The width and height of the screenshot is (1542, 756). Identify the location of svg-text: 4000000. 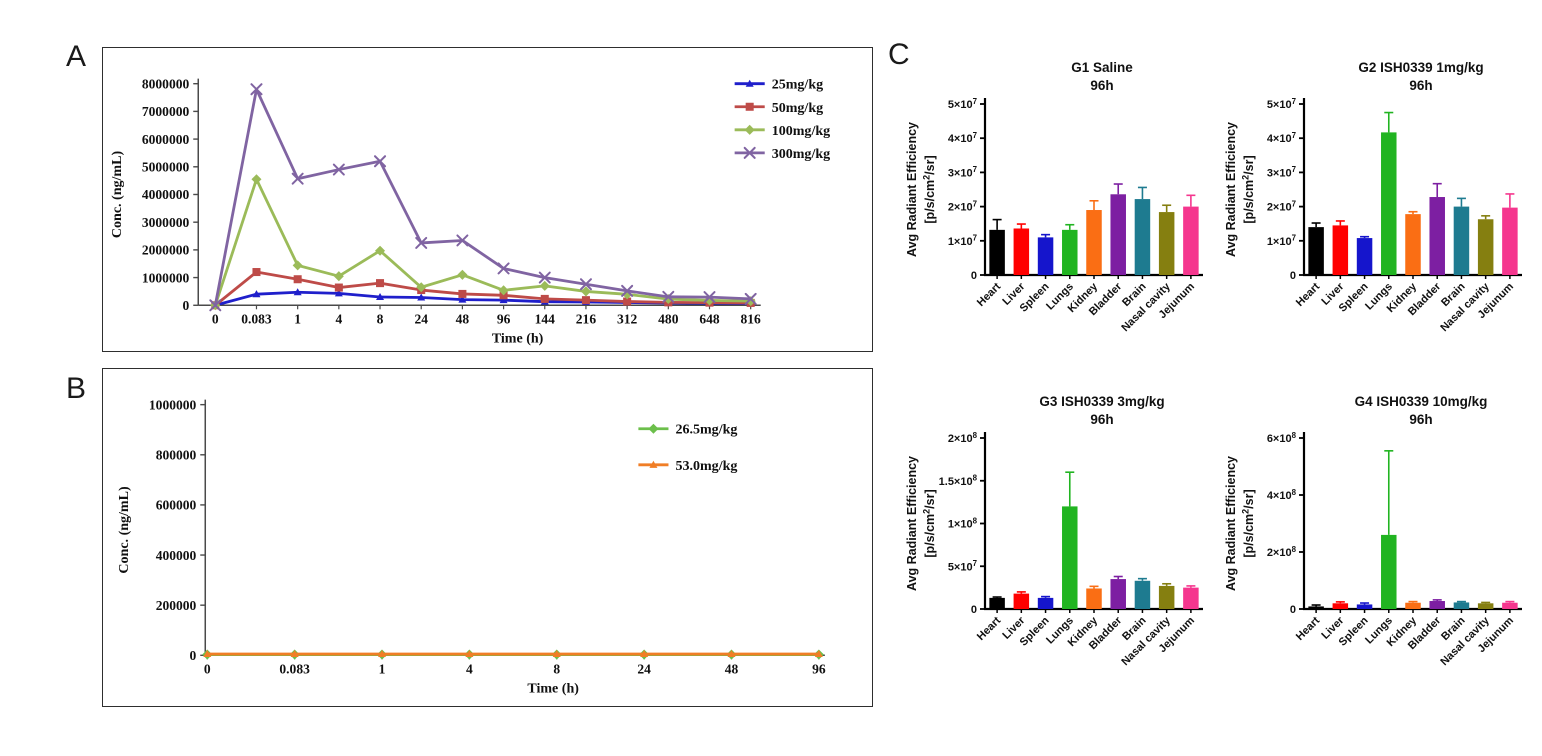
(166, 194).